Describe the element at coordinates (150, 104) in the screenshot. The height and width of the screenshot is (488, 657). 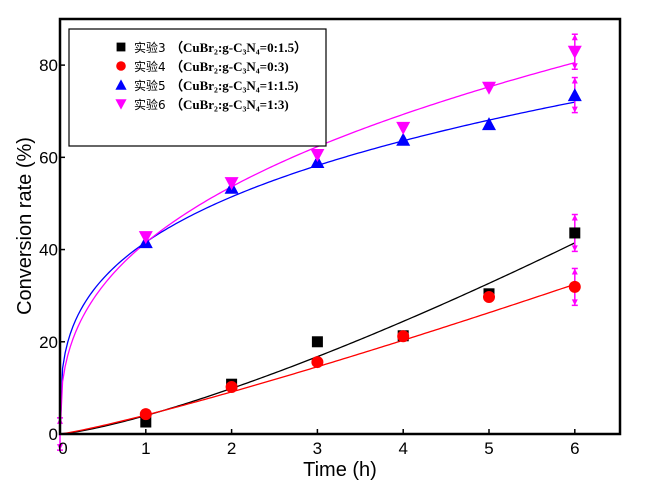
I see `legend-label-cn: 实验6` at that location.